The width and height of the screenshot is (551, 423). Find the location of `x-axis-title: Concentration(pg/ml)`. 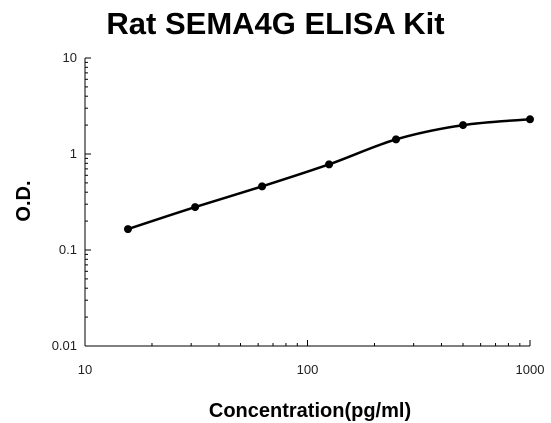

x-axis-title: Concentration(pg/ml) is located at coordinates (310, 411).